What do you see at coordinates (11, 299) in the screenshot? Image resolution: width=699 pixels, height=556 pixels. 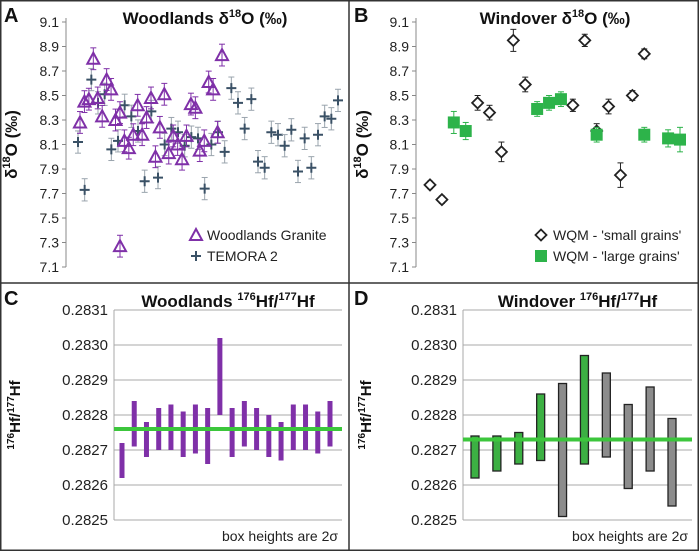 I see `panel-letter: C` at bounding box center [11, 299].